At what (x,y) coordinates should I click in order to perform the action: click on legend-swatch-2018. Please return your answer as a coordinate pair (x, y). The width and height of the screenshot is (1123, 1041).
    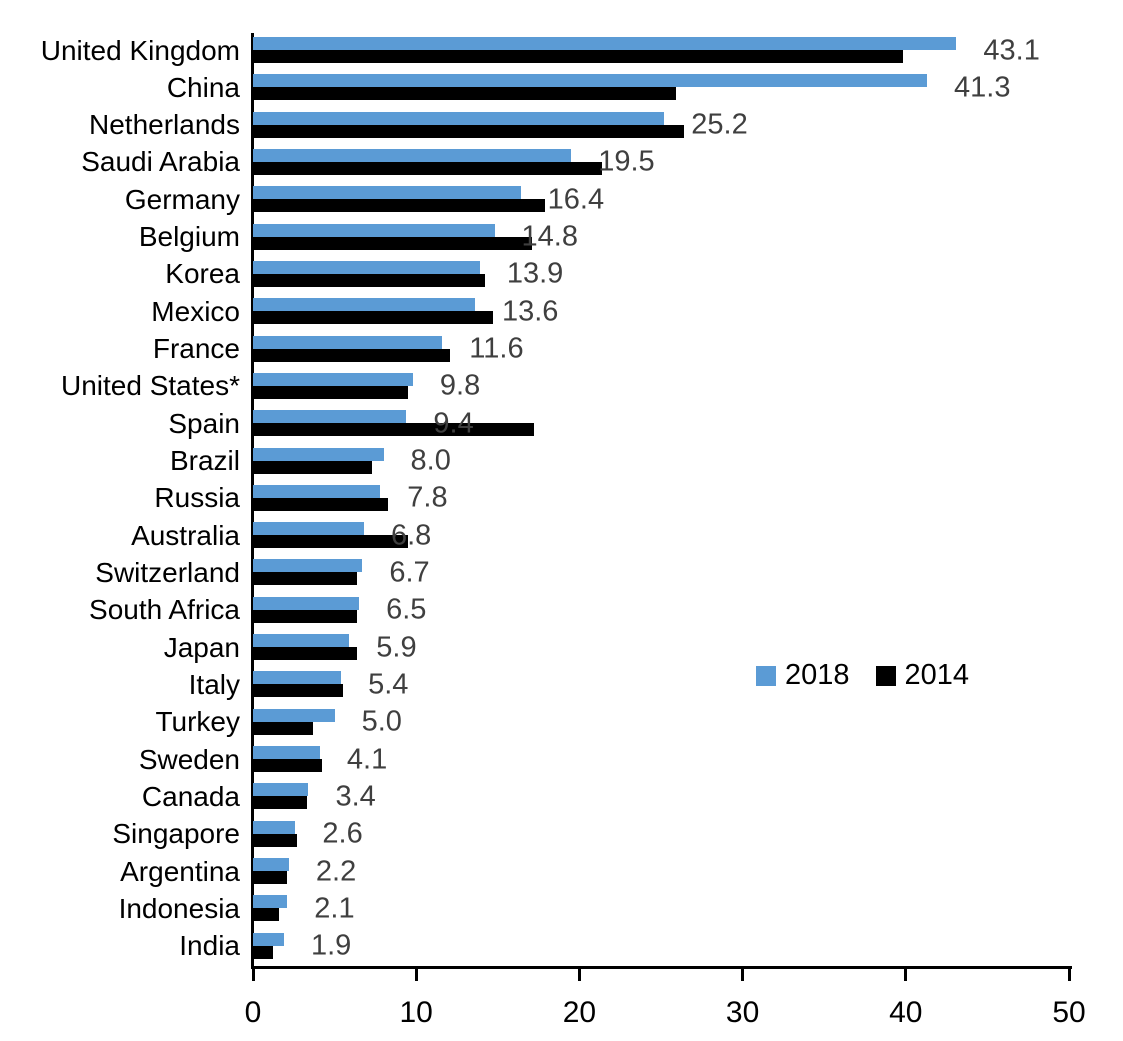
    Looking at the image, I should click on (766, 675).